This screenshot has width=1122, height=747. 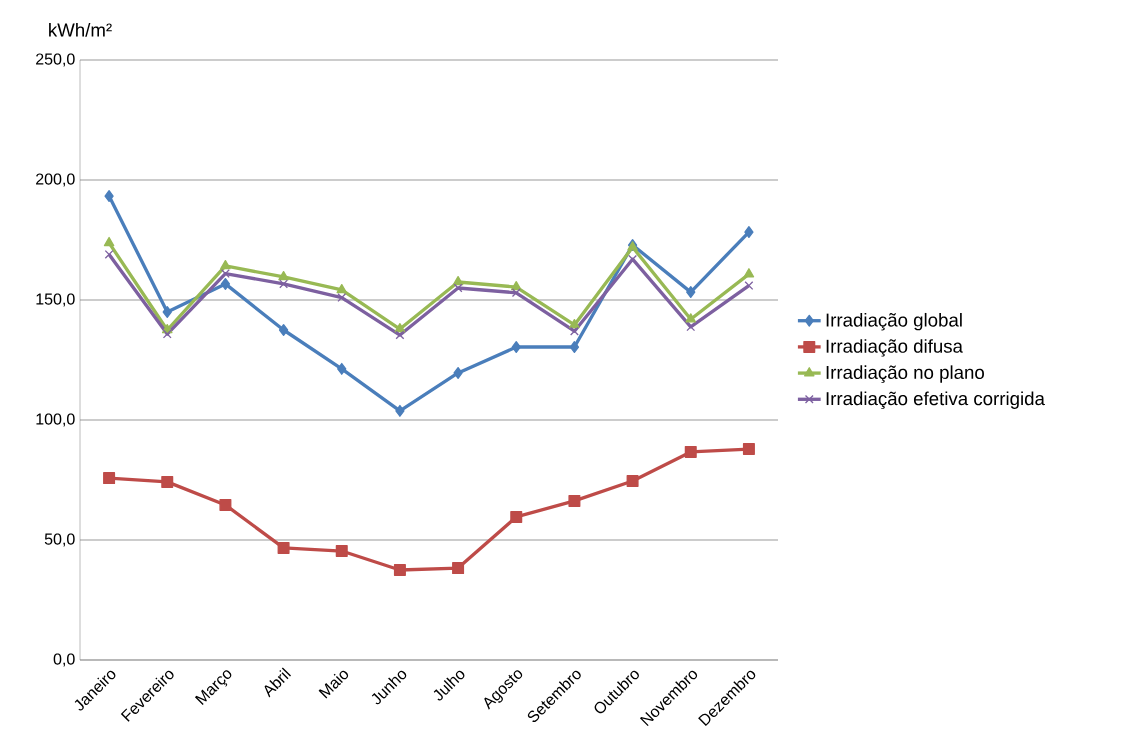 I want to click on y-tick-label: 0,0, so click(x=64, y=660).